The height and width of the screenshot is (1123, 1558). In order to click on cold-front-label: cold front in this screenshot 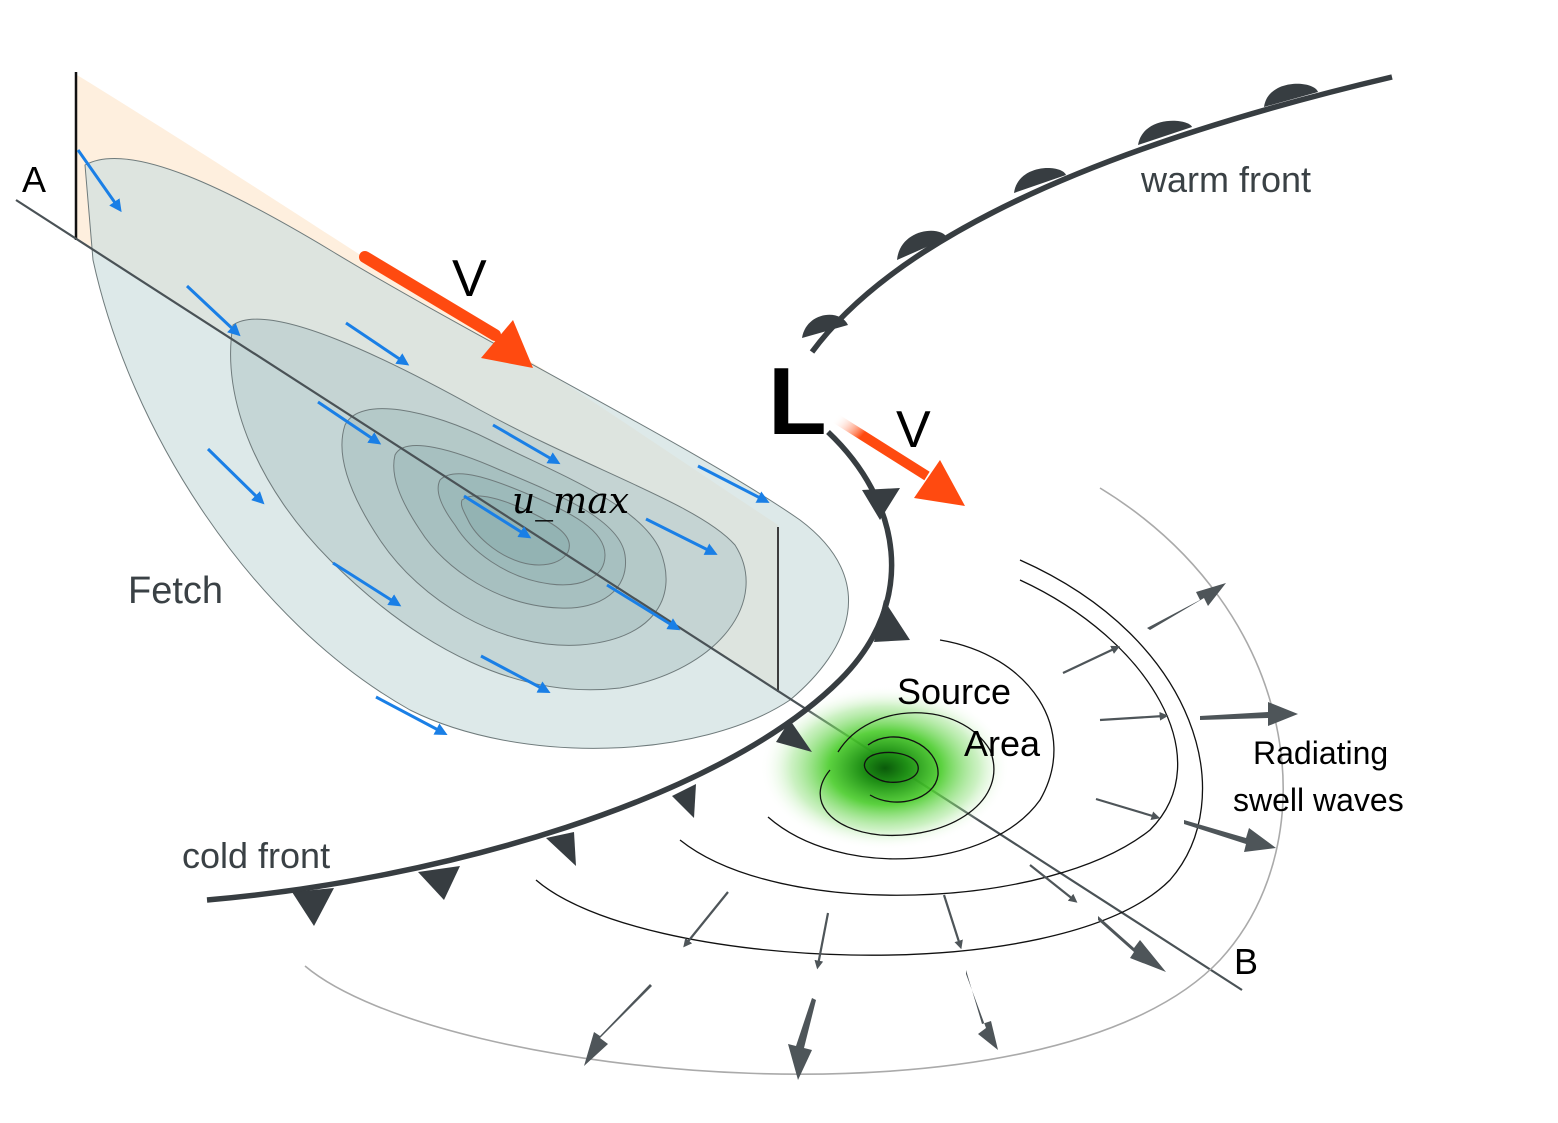, I will do `click(256, 855)`.